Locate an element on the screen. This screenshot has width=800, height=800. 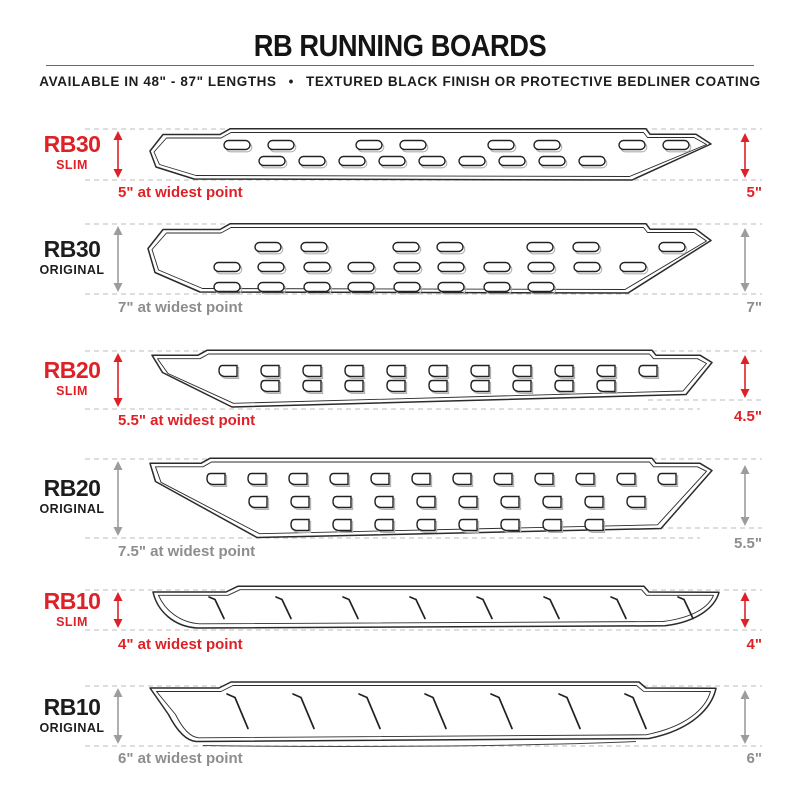
side-measure-label: 5.5" is located at coordinates (748, 543).